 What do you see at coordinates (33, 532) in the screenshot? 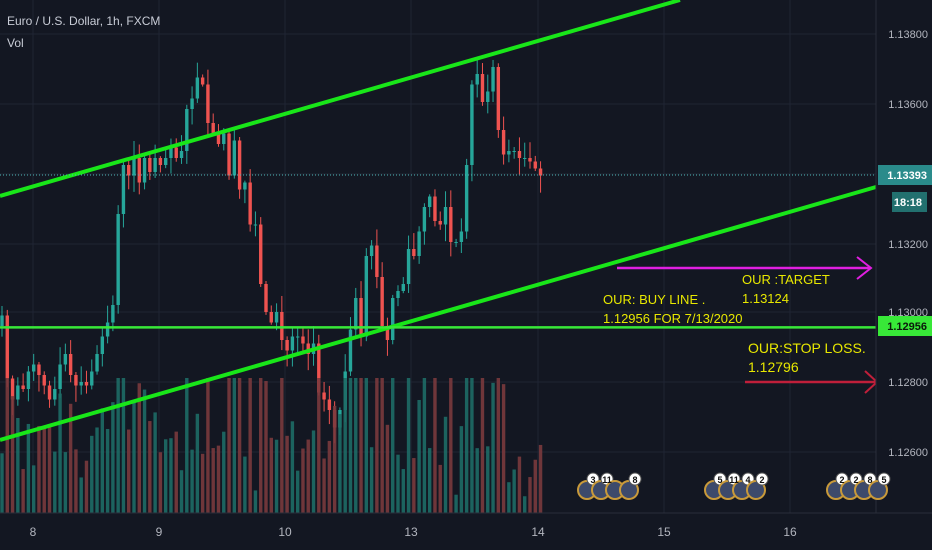
I see `x-tick-8: 8` at bounding box center [33, 532].